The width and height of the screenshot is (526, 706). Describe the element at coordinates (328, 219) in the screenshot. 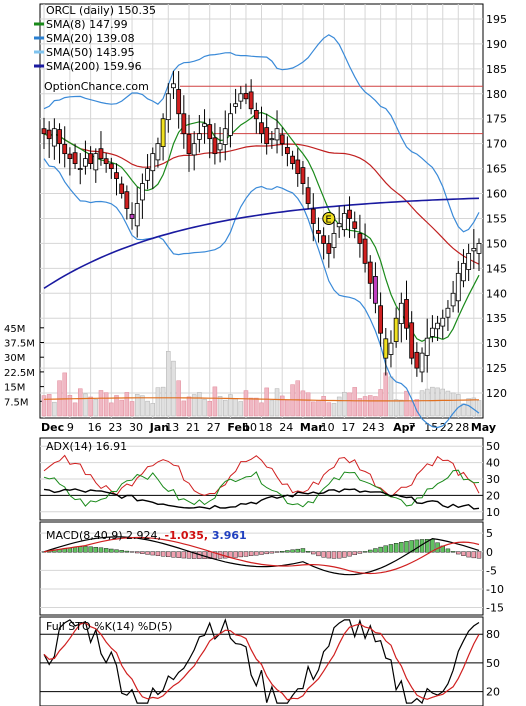

I see `earnings-marker-label: E` at that location.